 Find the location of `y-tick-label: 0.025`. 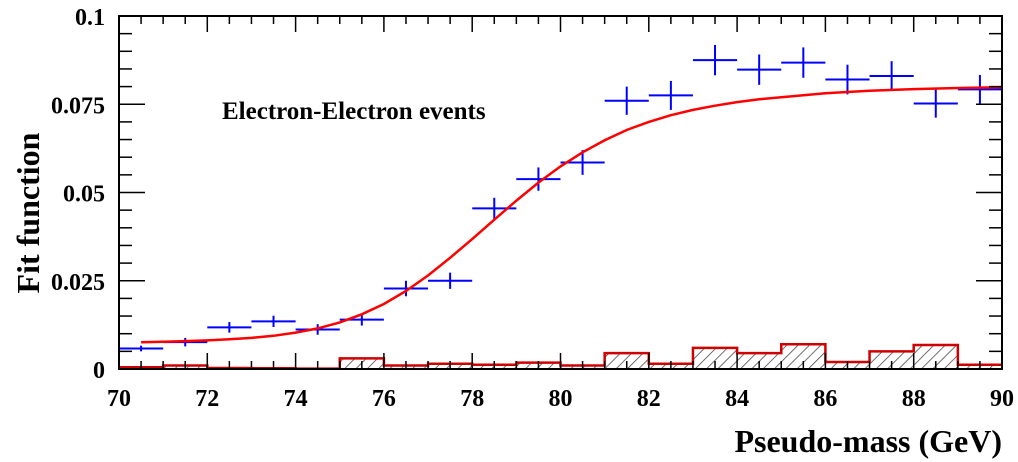

y-tick-label: 0.025 is located at coordinates (78, 283).